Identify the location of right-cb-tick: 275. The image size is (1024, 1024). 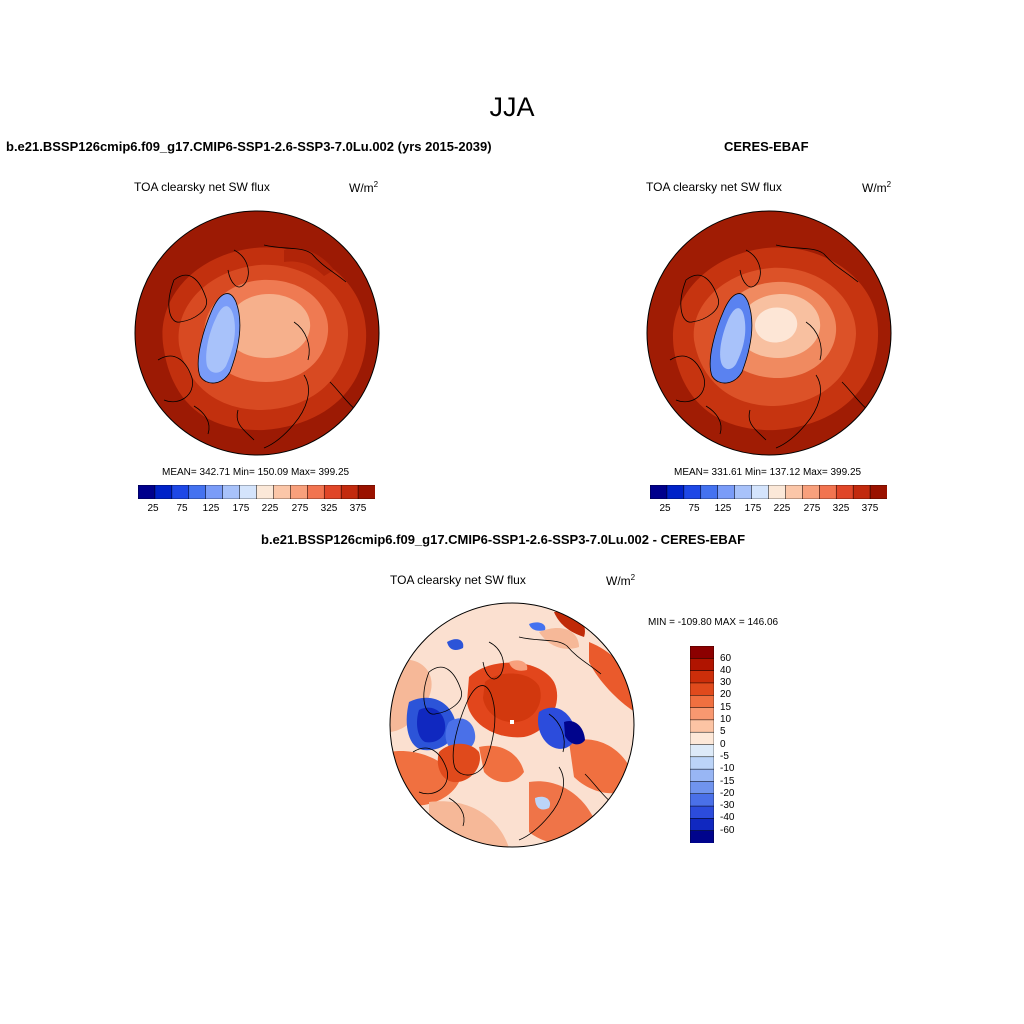
(812, 508).